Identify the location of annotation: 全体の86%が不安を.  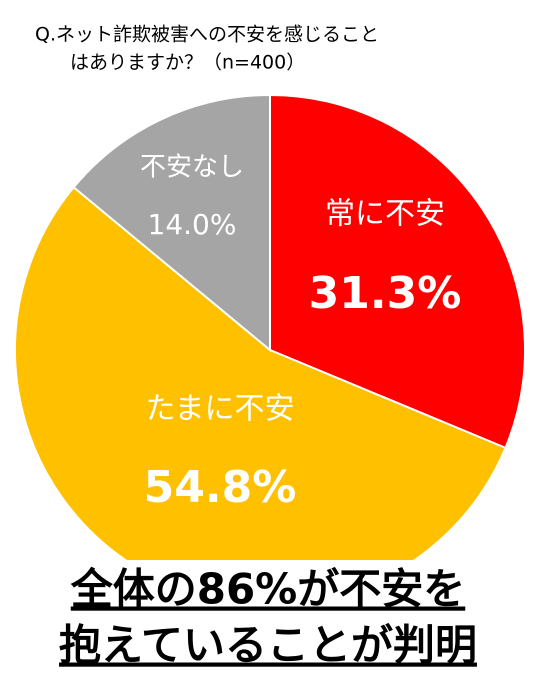
(268, 589).